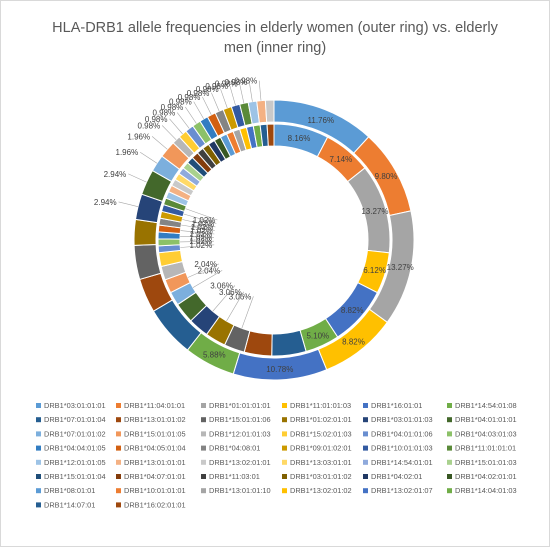  Describe the element at coordinates (275, 48) in the screenshot. I see `chart-title-line-2: men (inner ring)` at that location.